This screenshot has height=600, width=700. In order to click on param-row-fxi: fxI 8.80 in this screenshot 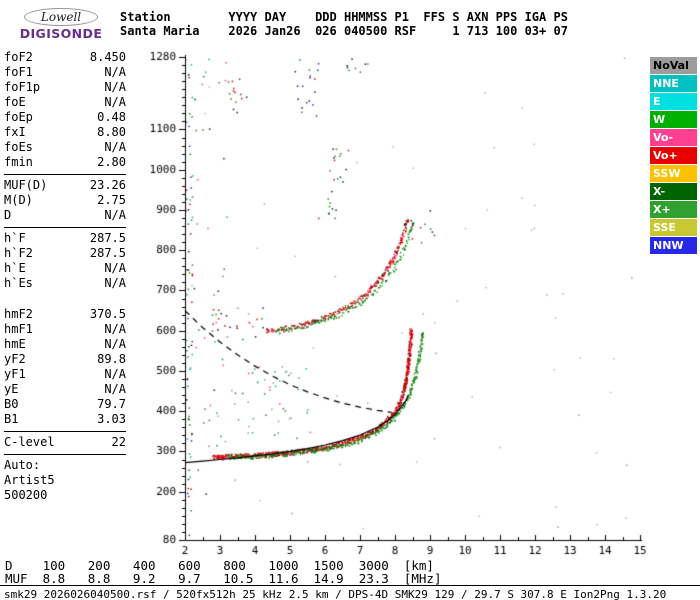, I will do `click(65, 132)`.